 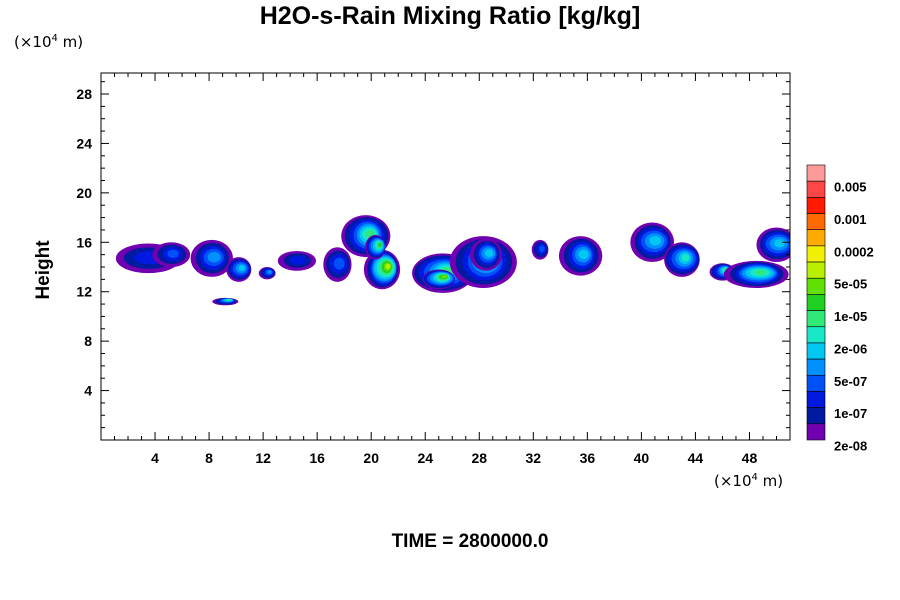 I want to click on x-tick-label: 36, so click(x=588, y=458).